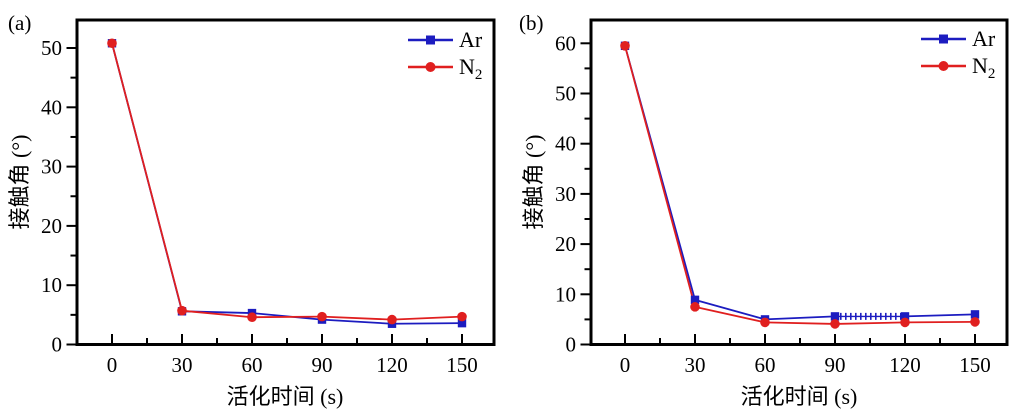 This screenshot has height=412, width=1027. Describe the element at coordinates (565, 43) in the screenshot. I see `y-tick-label-b: 60` at that location.